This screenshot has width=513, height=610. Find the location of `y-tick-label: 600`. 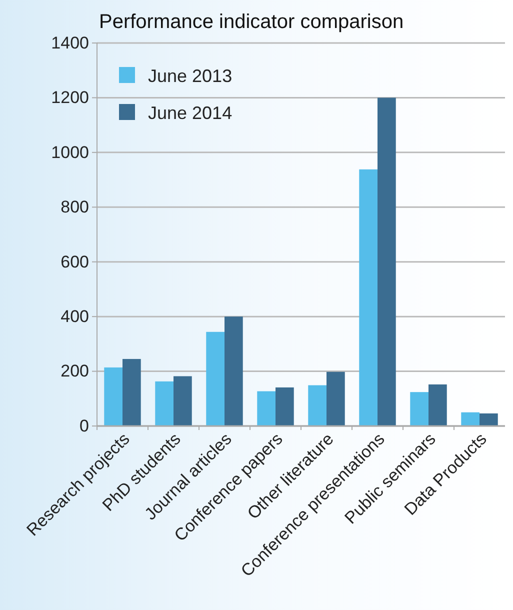

y-tick-label: 600 is located at coordinates (74, 262).